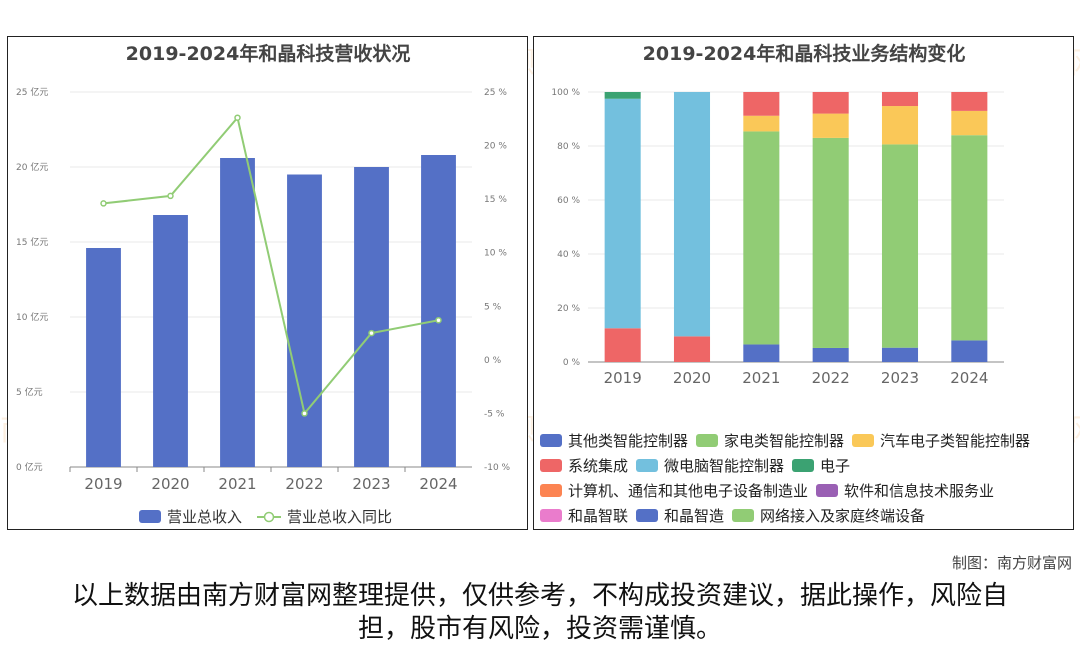  I want to click on legend-swatch-point, so click(269, 517).